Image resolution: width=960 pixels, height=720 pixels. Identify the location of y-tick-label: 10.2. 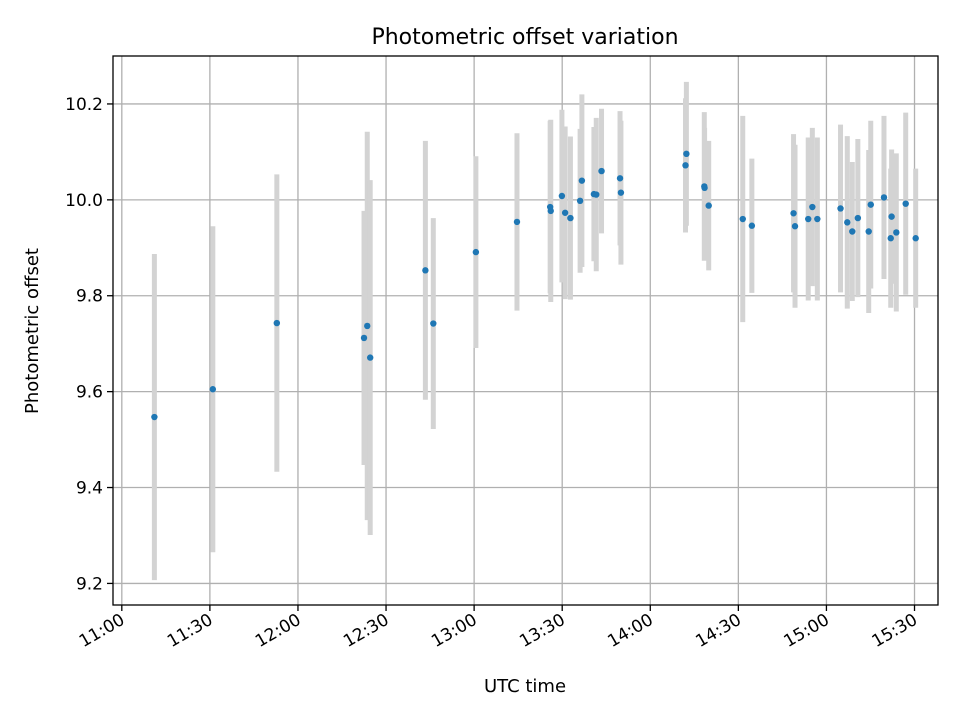
(84, 105).